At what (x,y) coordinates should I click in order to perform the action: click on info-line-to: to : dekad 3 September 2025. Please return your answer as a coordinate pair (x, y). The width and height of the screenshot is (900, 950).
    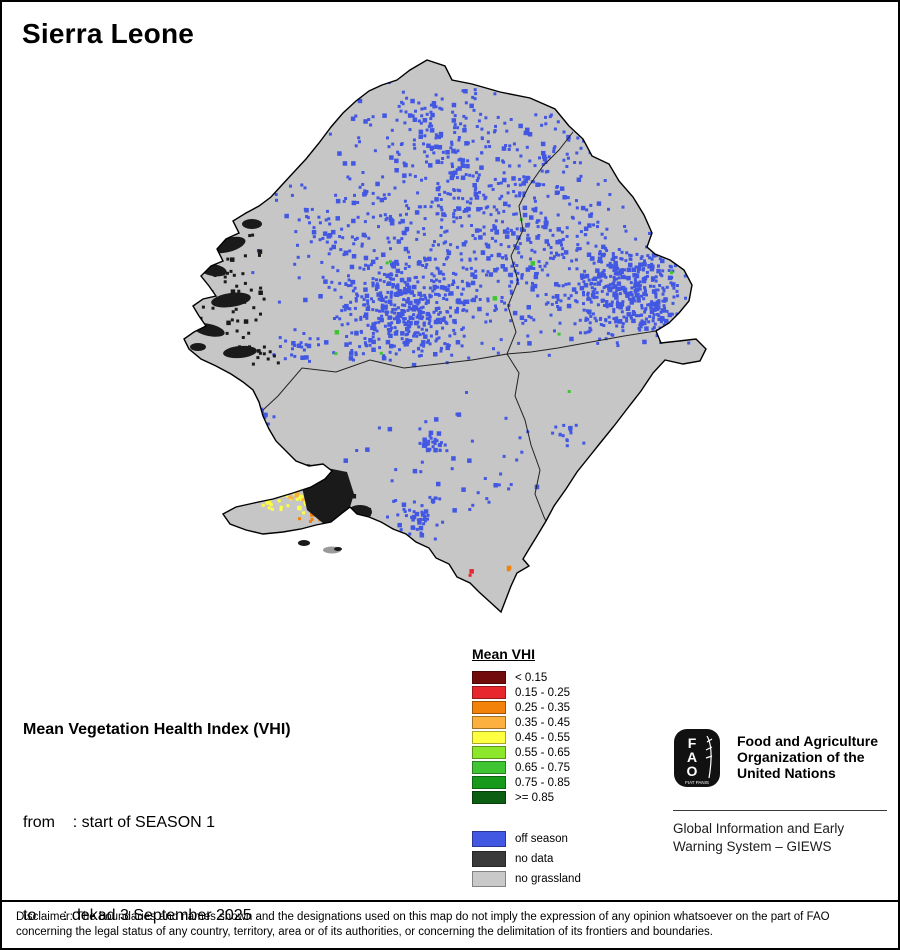
    Looking at the image, I should click on (137, 915).